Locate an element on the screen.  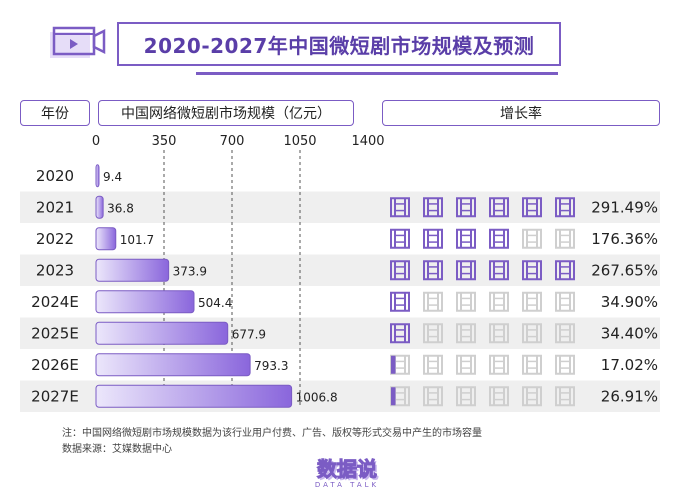
chart-title: 2020-2027年中国微短剧市场规模及预测 is located at coordinates (339, 45).